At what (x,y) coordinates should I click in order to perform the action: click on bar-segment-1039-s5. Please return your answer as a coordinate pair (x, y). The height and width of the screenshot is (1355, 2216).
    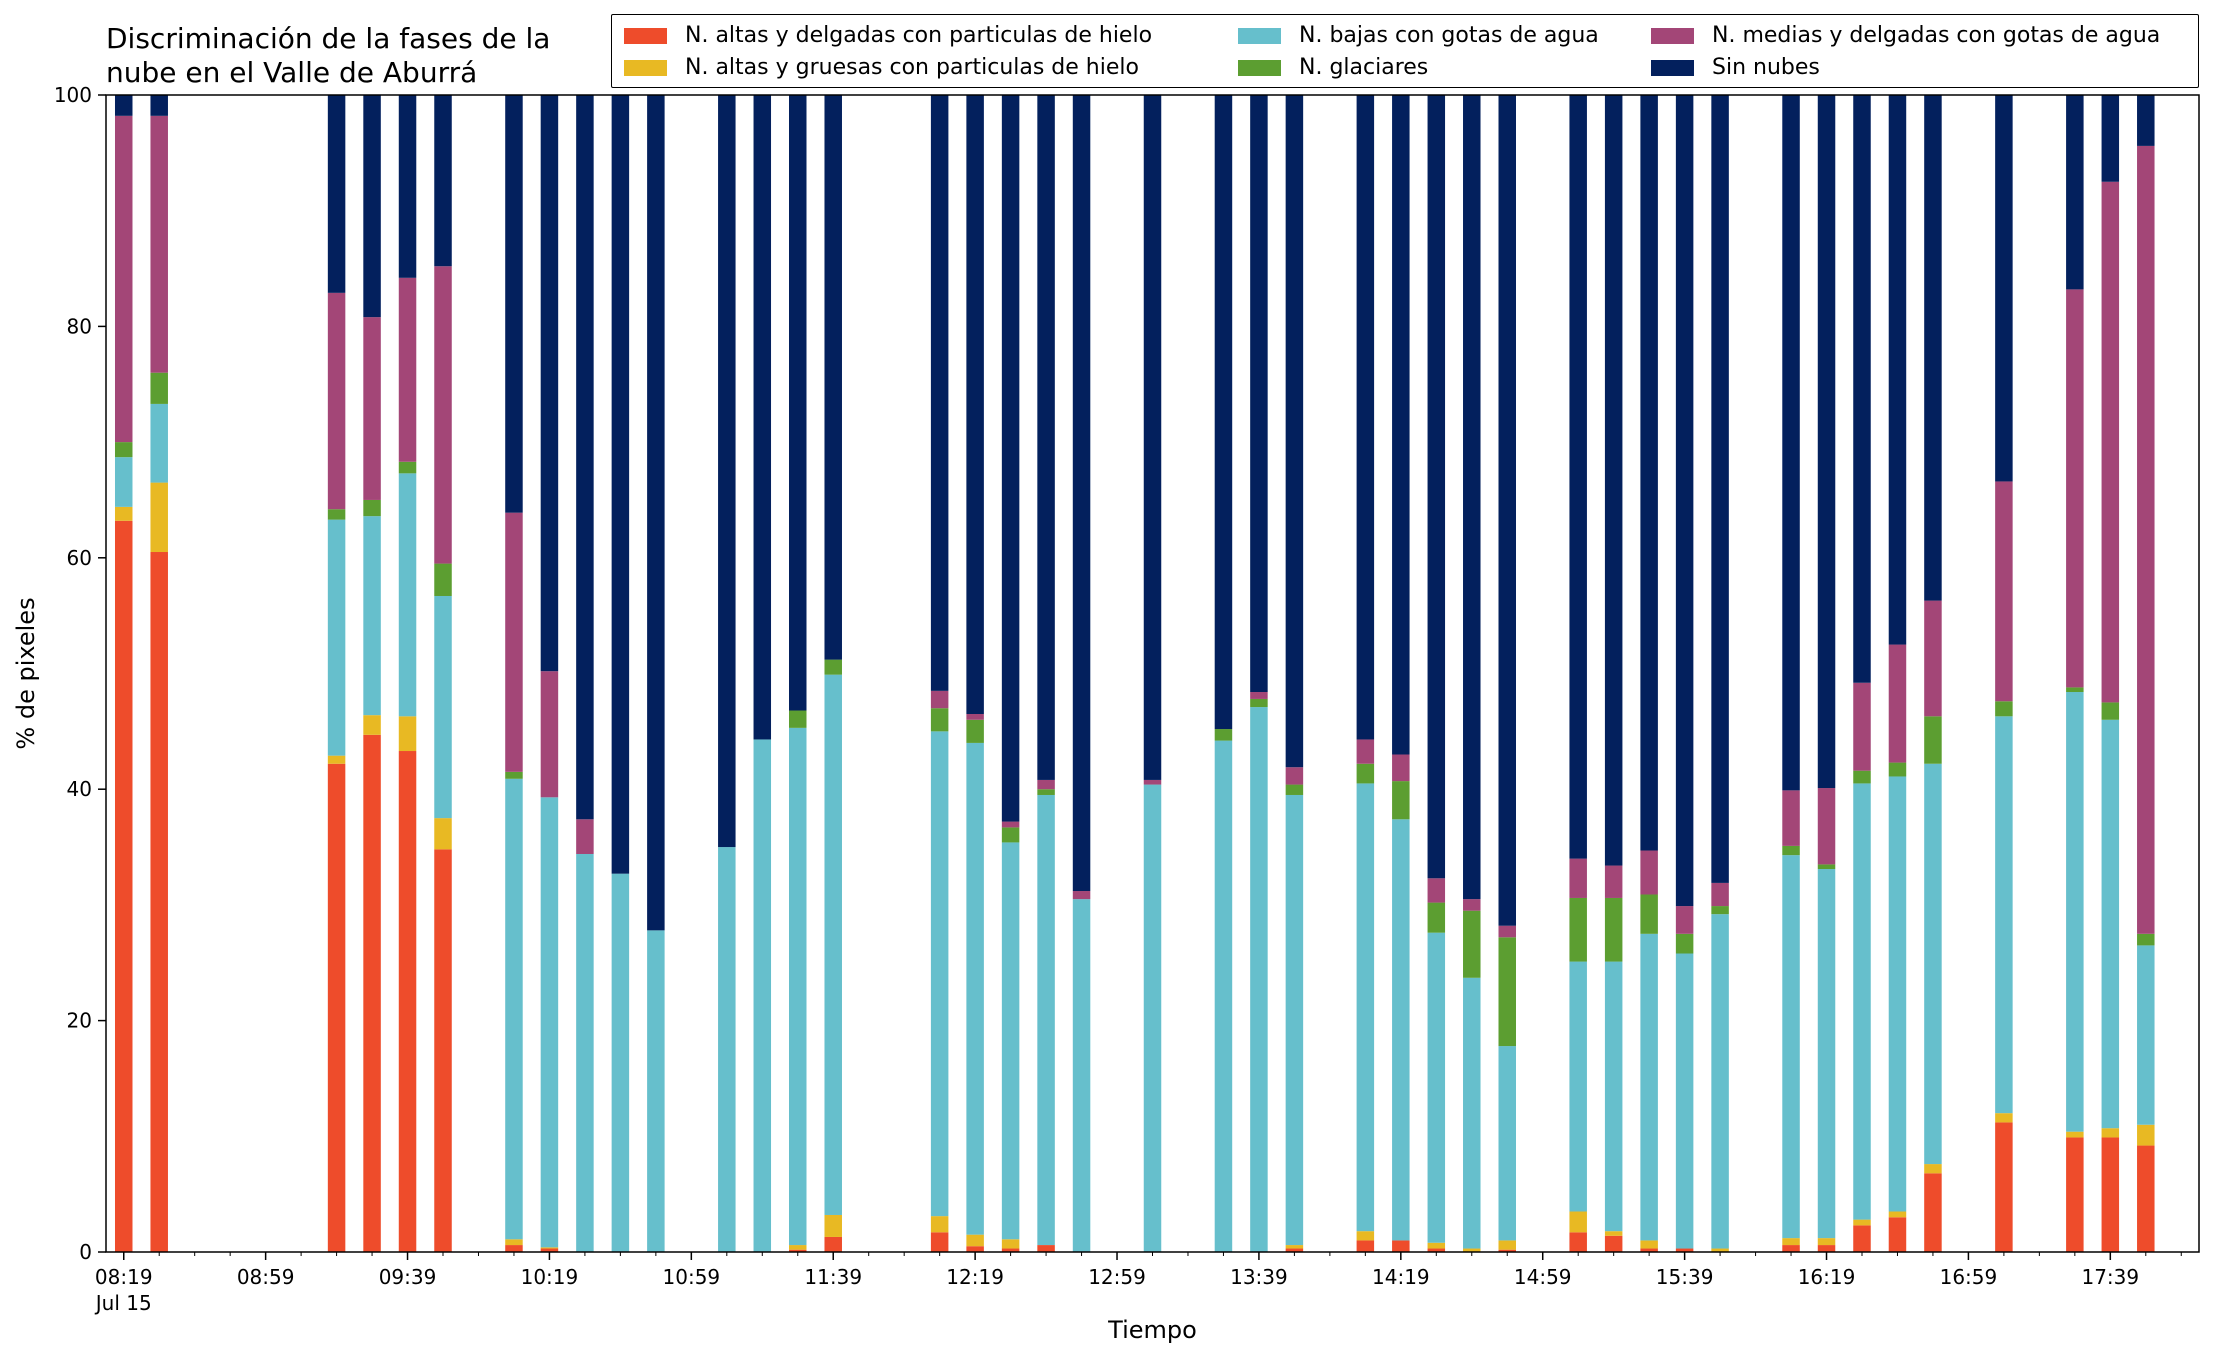
    Looking at the image, I should click on (620, 484).